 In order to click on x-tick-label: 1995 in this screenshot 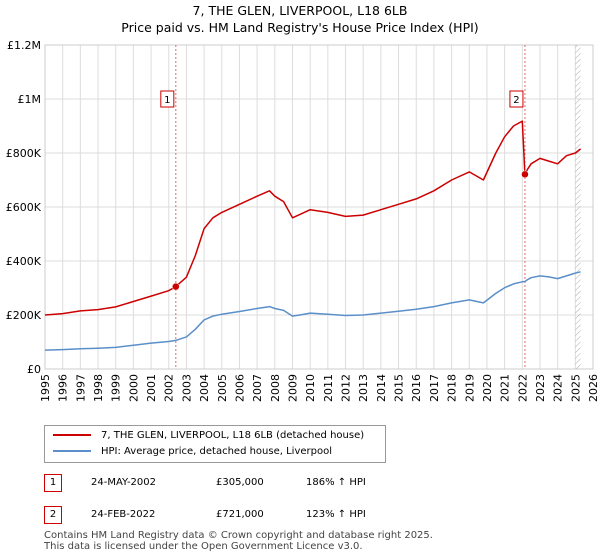, I will do `click(45, 388)`.